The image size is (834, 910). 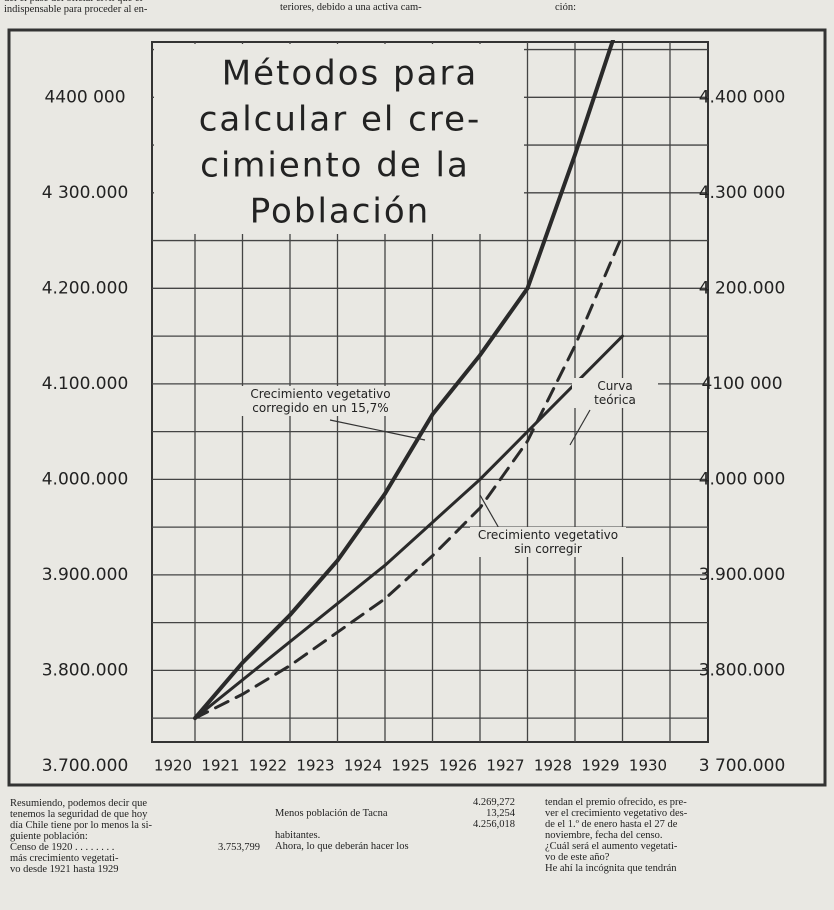 What do you see at coordinates (340, 120) in the screenshot?
I see `chart-title: calcular el cre-` at bounding box center [340, 120].